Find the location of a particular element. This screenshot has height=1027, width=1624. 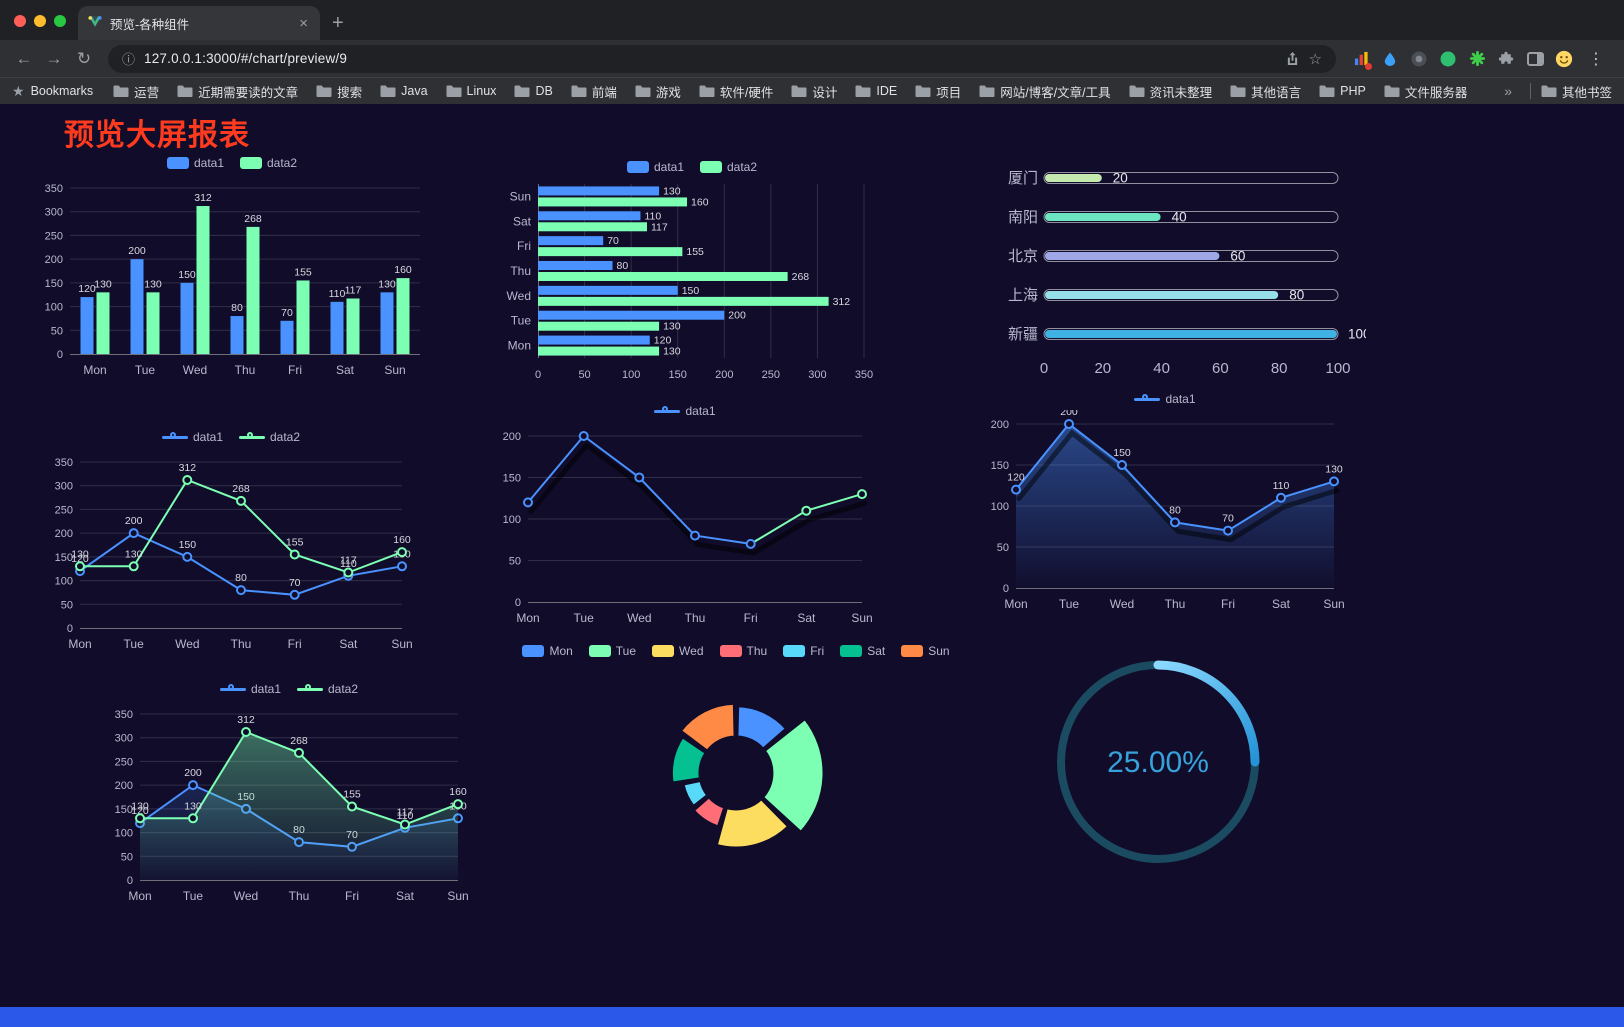

bookmark-folder: 其他语言 is located at coordinates (1265, 91).